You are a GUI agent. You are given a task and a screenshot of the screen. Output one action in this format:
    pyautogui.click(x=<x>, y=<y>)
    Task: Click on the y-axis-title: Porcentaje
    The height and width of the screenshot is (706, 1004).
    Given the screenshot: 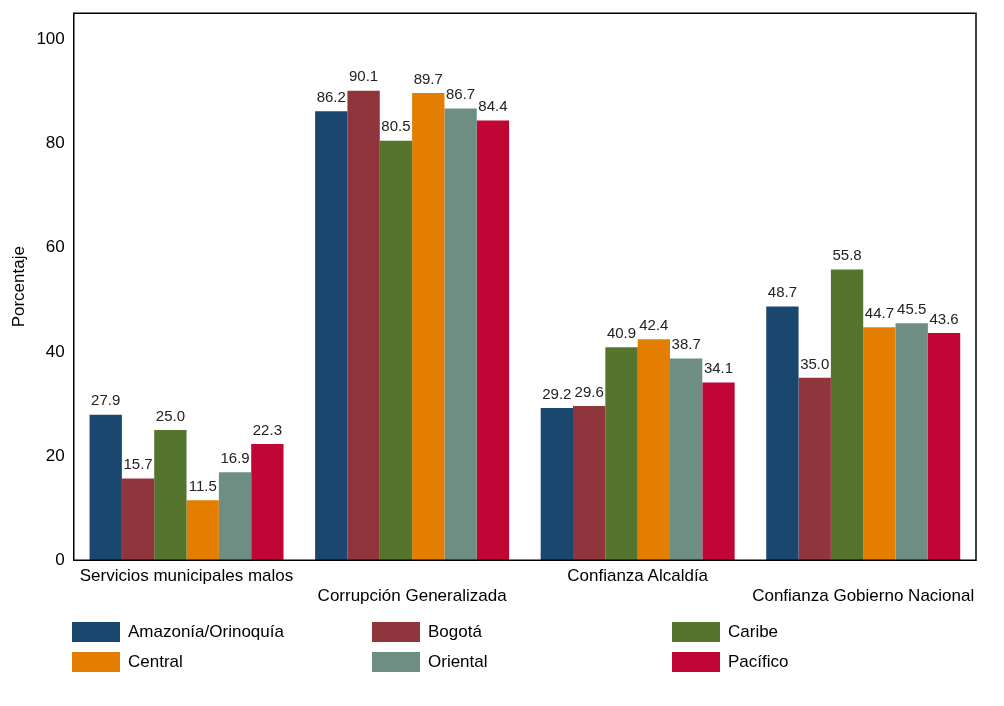 What is the action you would take?
    pyautogui.click(x=18, y=287)
    